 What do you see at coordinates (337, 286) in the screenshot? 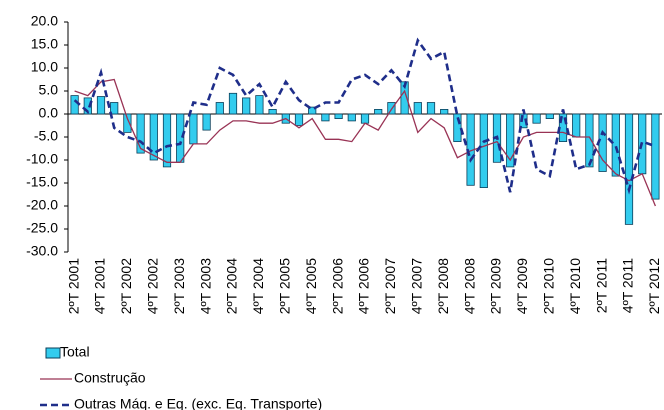
I see `x-tick-label: 2ºT 2006` at bounding box center [337, 286].